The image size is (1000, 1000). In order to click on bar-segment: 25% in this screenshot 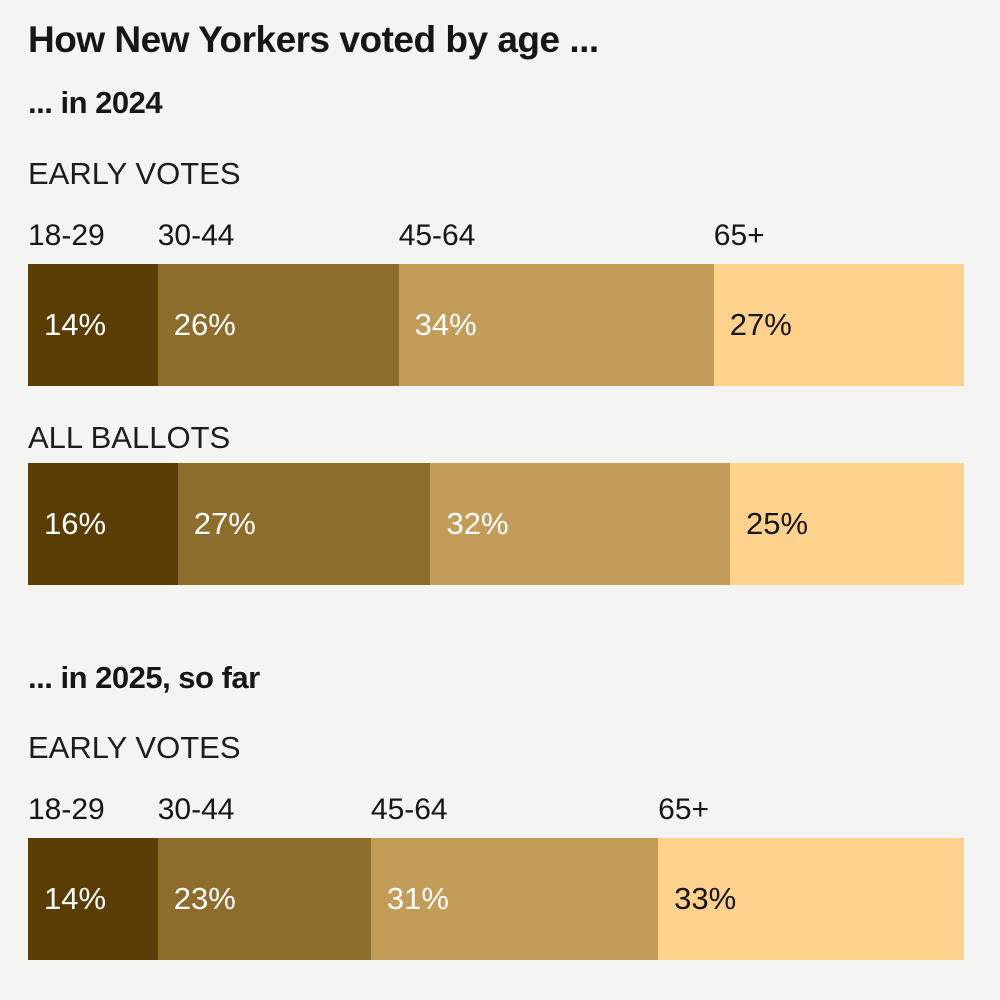, I will do `click(846, 523)`.